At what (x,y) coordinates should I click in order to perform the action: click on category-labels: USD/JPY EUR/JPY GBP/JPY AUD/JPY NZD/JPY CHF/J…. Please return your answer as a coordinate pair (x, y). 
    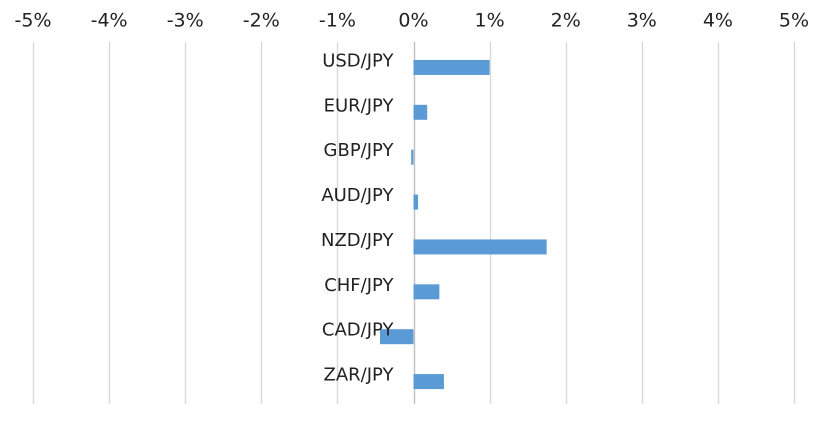
    Looking at the image, I should click on (357, 217).